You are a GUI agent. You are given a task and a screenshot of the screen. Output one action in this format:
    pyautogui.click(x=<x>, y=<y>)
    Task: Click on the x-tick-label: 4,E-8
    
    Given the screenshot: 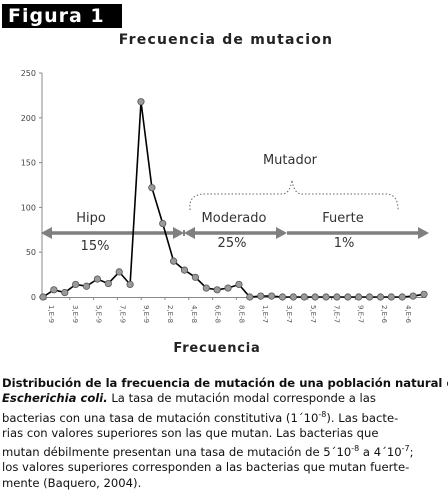 What is the action you would take?
    pyautogui.click(x=194, y=314)
    